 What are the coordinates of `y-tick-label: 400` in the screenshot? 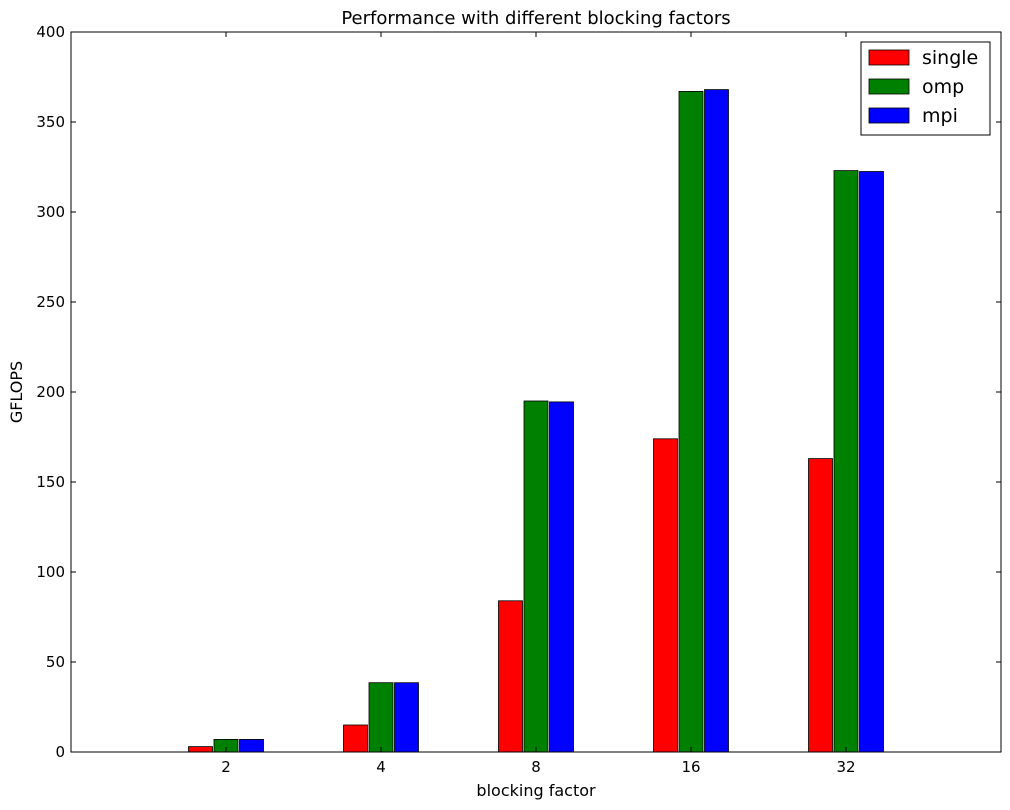 It's located at (50, 32).